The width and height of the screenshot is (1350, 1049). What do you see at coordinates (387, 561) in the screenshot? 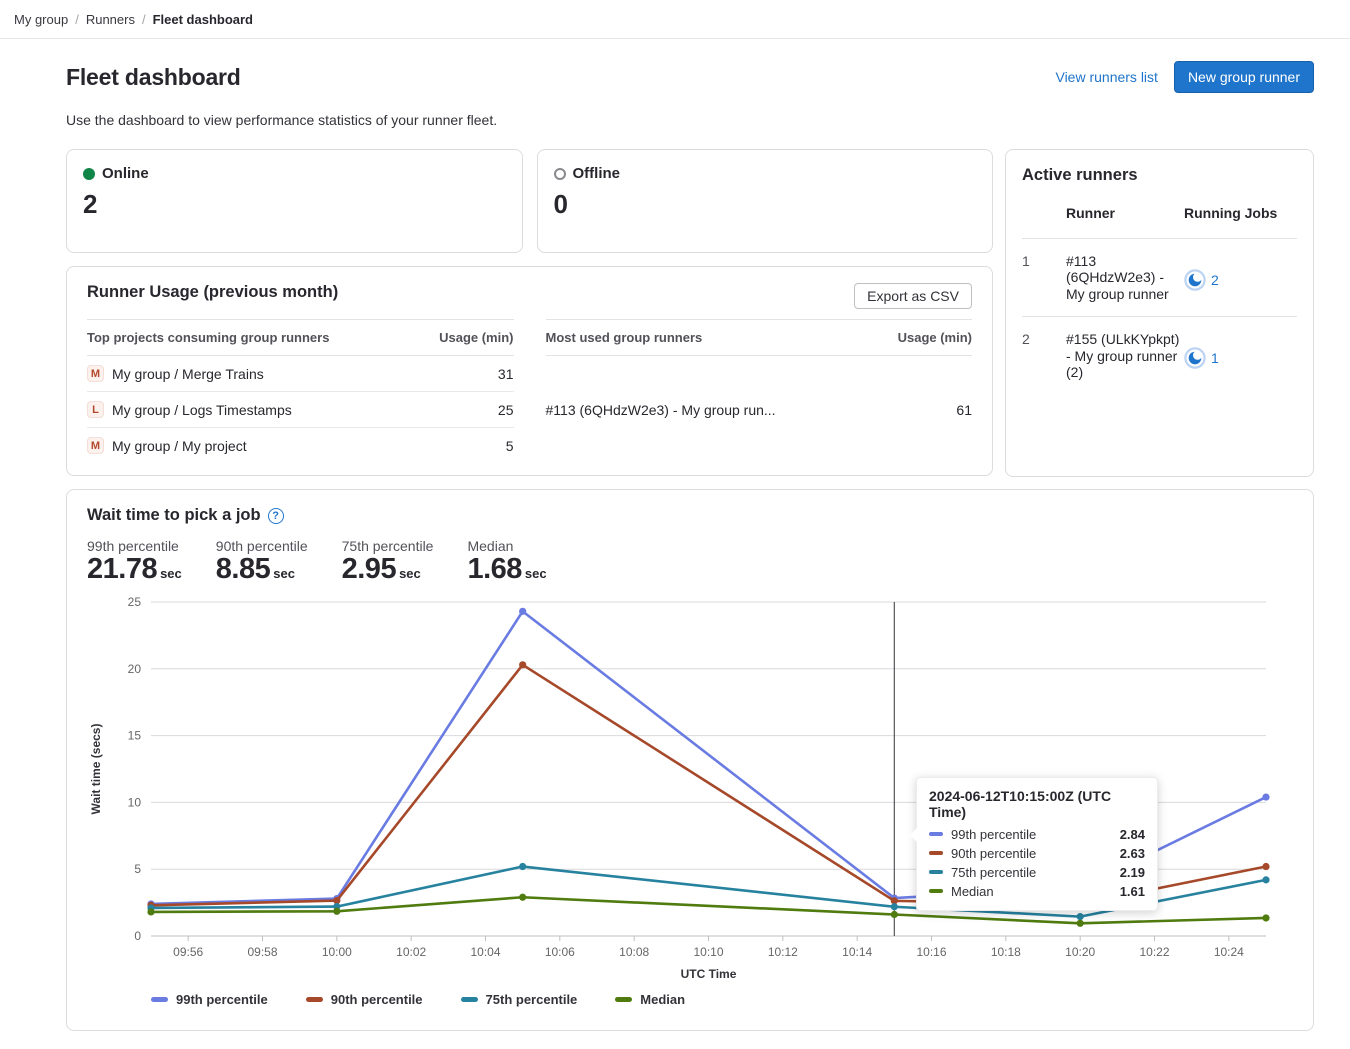
I see `stat-75th-percentile: 75th percentile 2.95 sec` at bounding box center [387, 561].